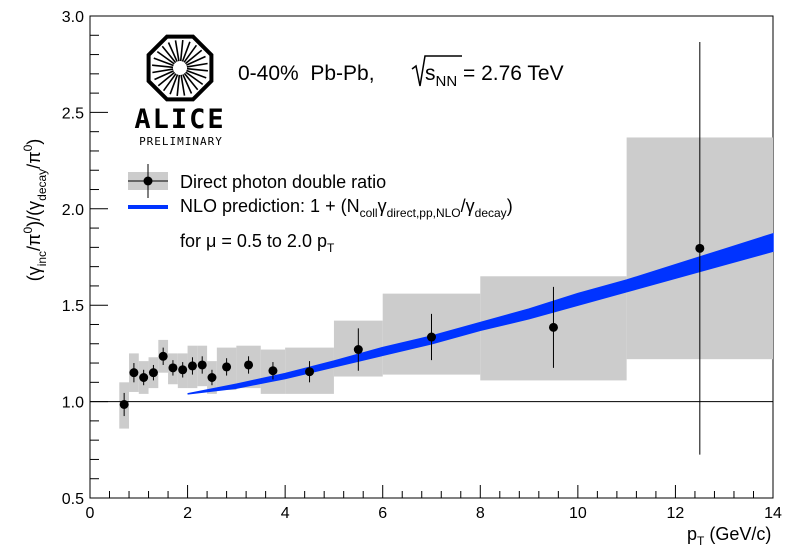 The image size is (797, 555). Describe the element at coordinates (187, 513) in the screenshot. I see `x-tick-label: 2` at that location.